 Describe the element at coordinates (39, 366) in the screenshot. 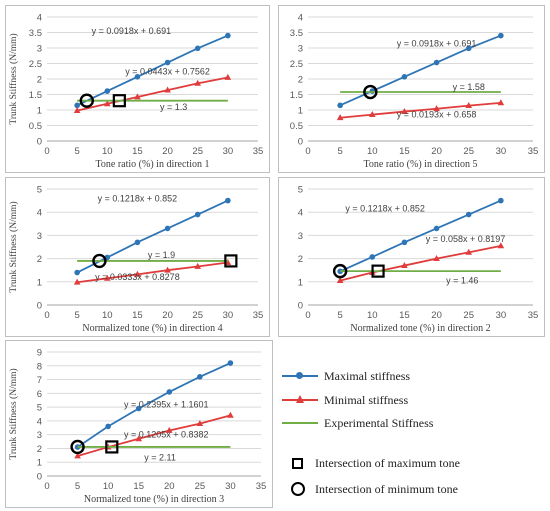

I see `y-tick-label: 8` at that location.